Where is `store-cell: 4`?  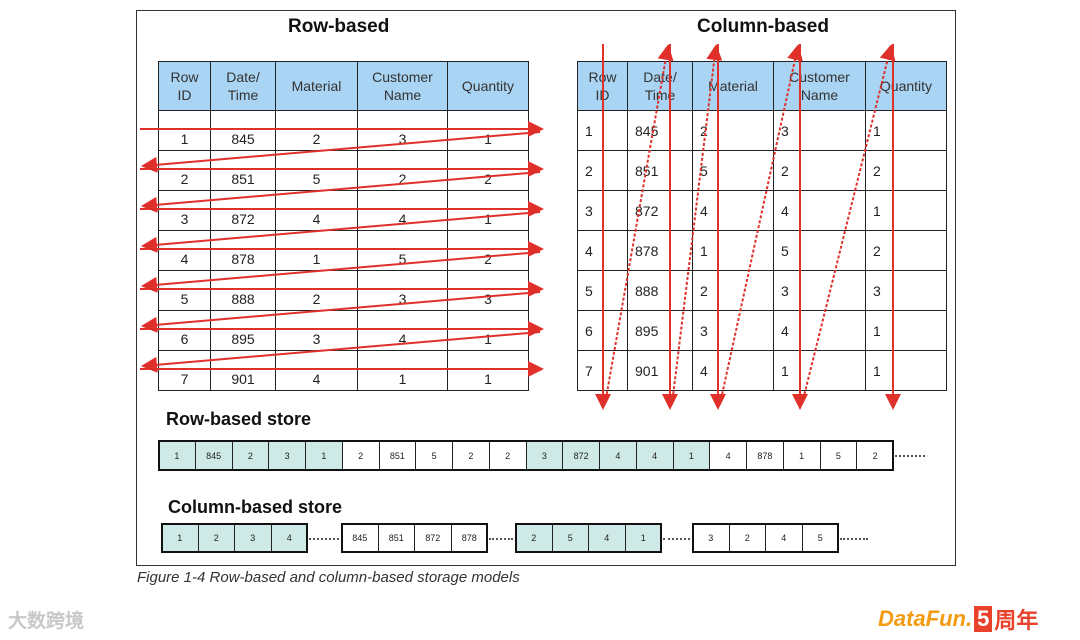 store-cell: 4 is located at coordinates (618, 455).